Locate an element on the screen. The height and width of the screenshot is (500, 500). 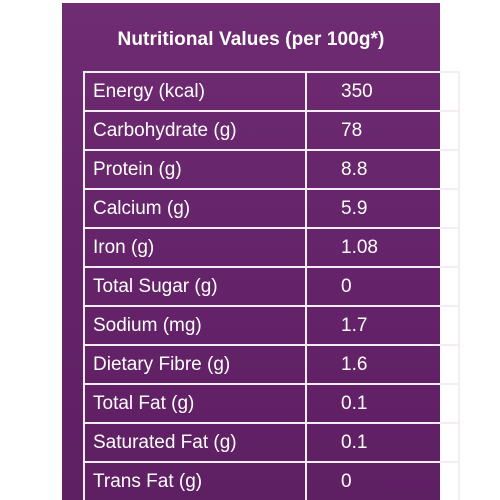
nutrient-value: 1.6 is located at coordinates (382, 364).